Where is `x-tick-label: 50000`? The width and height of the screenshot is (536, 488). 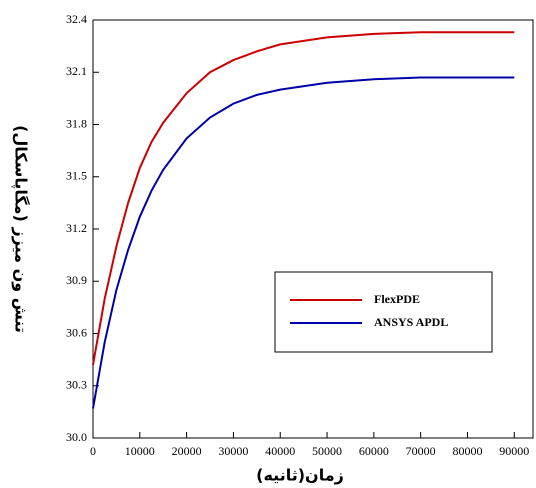 x-tick-label: 50000 is located at coordinates (327, 451).